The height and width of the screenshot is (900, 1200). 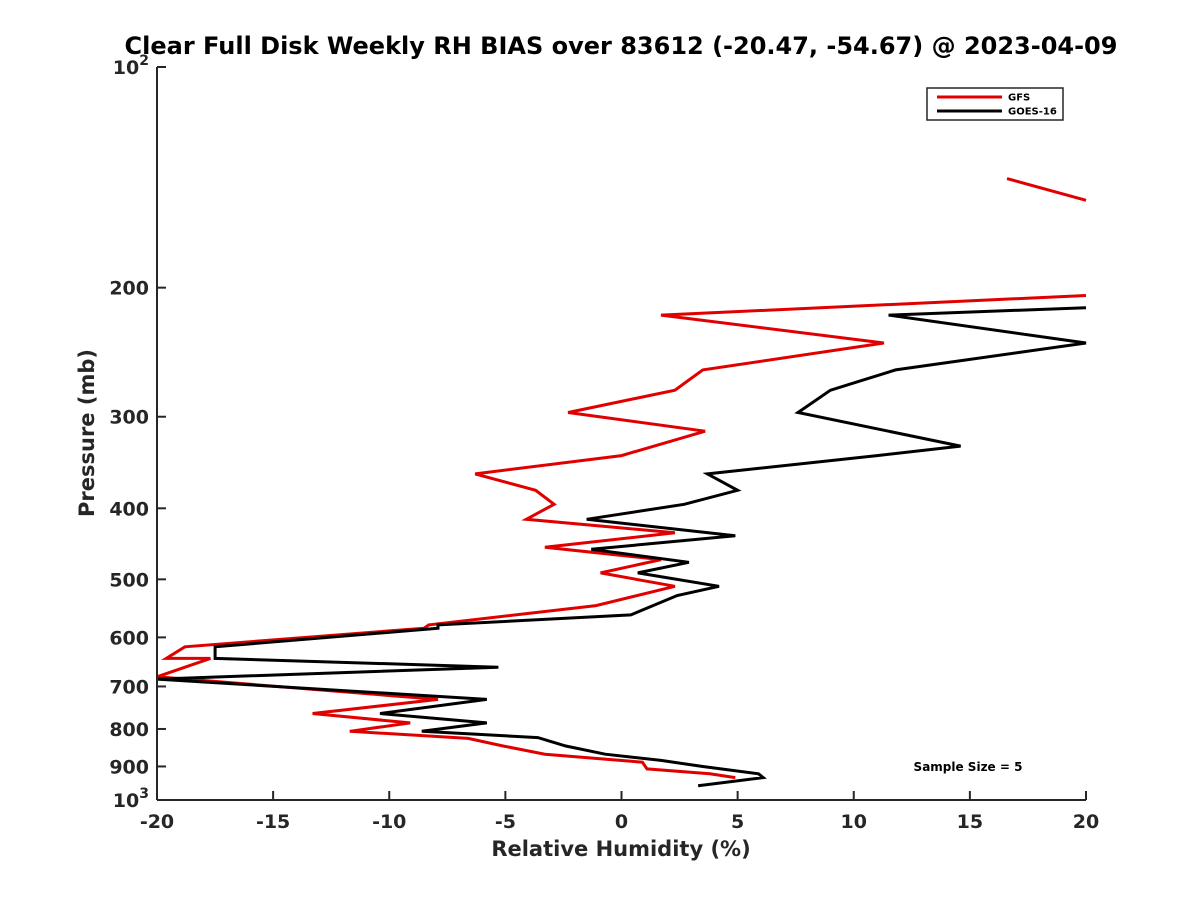 I want to click on x-tick-label: 10, so click(x=854, y=822).